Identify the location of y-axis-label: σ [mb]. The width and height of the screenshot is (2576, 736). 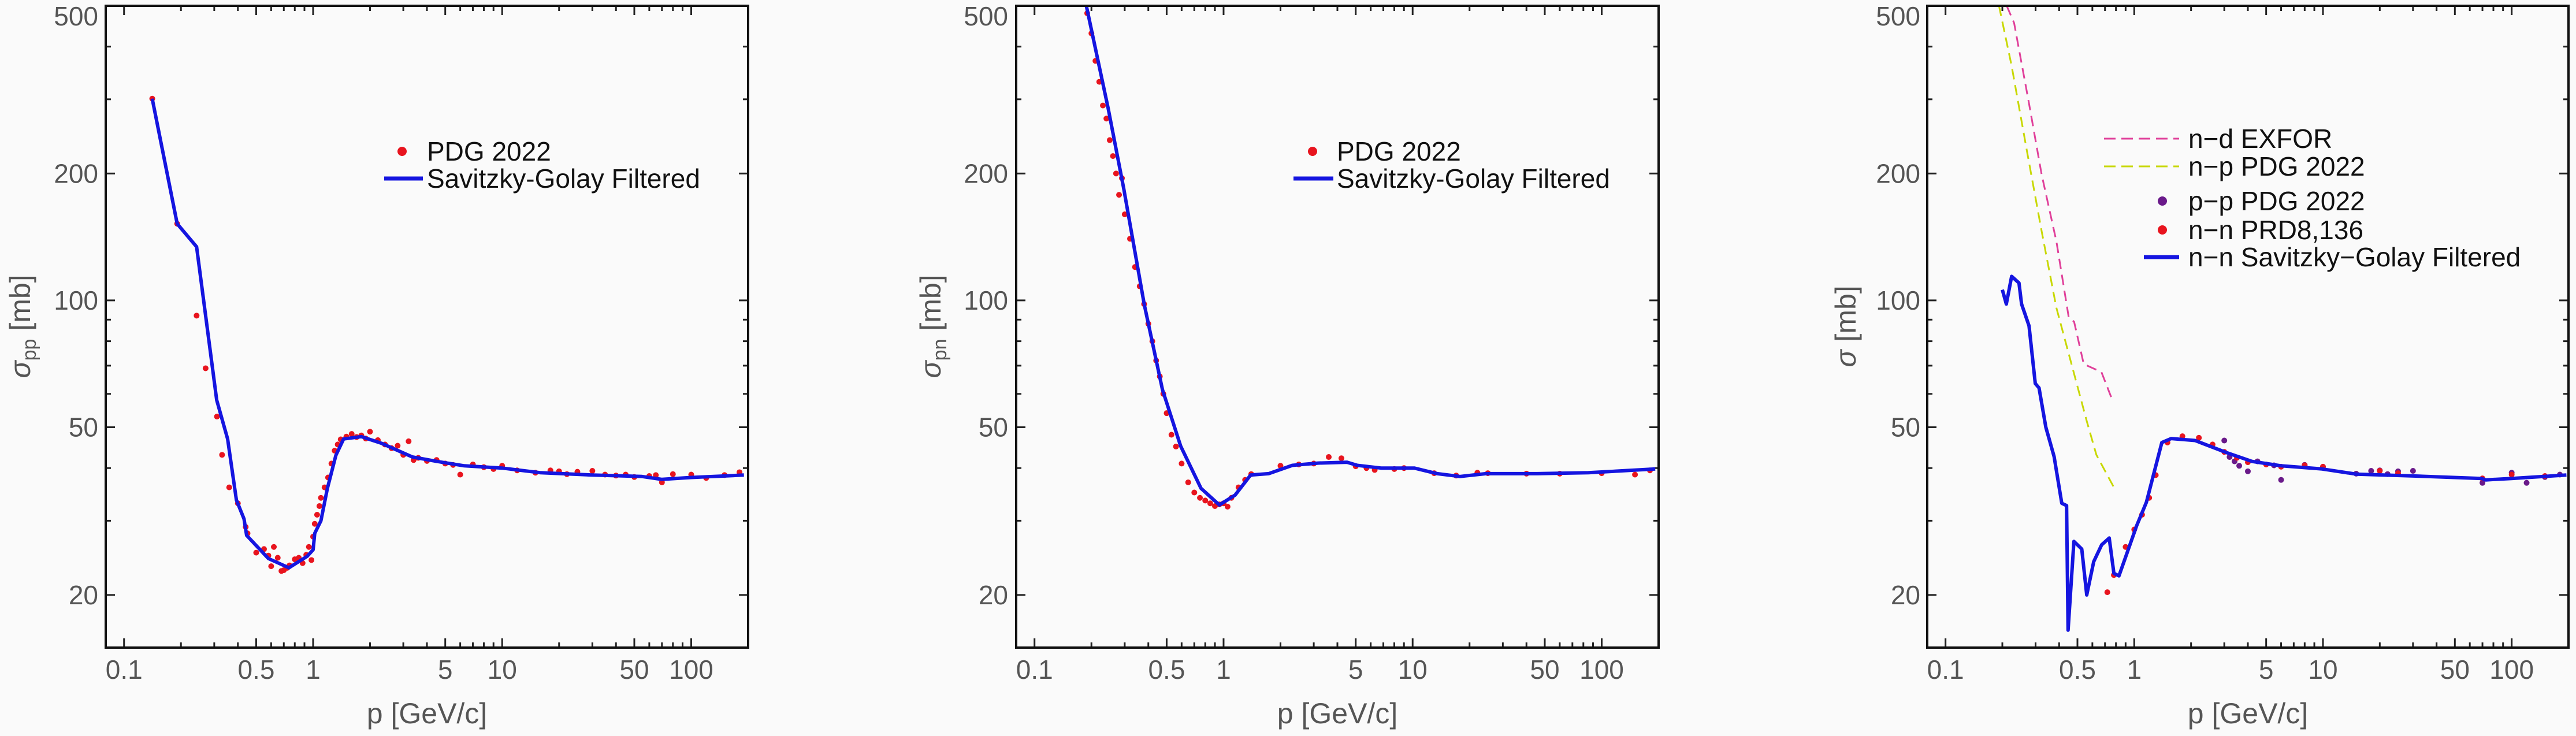
(1846, 326).